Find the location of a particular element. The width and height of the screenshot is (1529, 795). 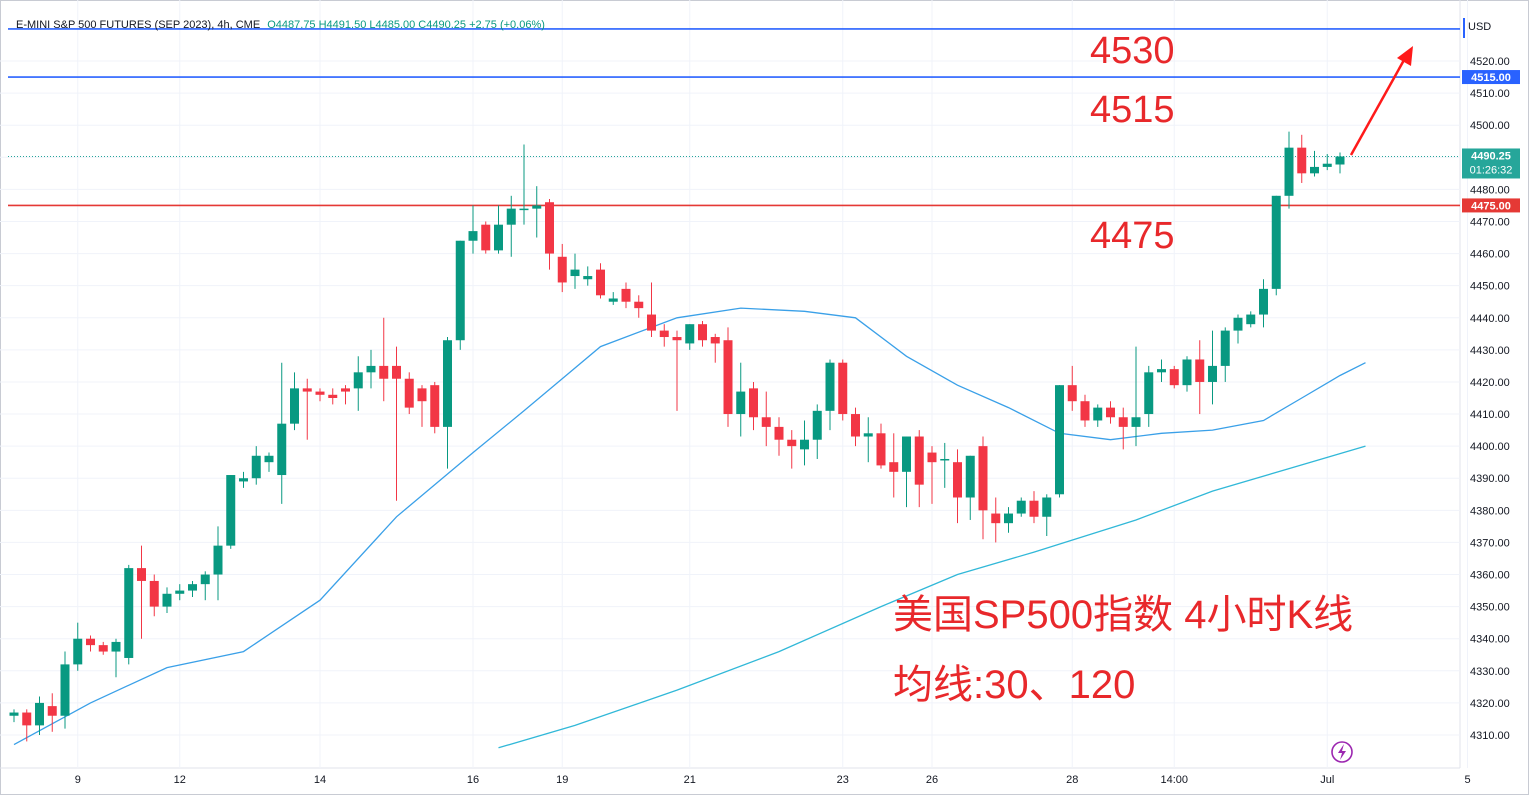

trend-arrow is located at coordinates (1381, 101).